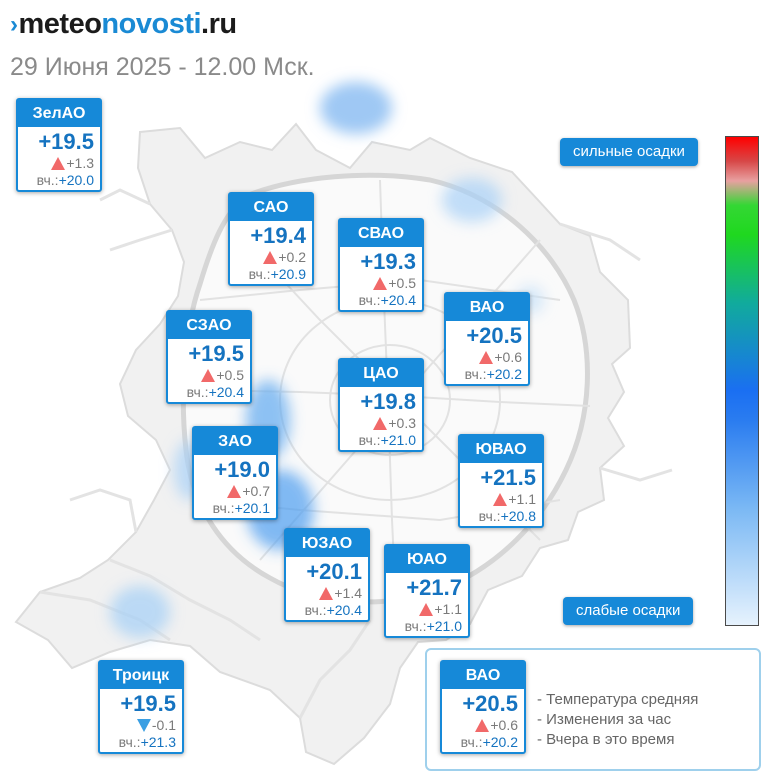  What do you see at coordinates (76, 180) in the screenshot?
I see `yesterday-value: +20.0` at bounding box center [76, 180].